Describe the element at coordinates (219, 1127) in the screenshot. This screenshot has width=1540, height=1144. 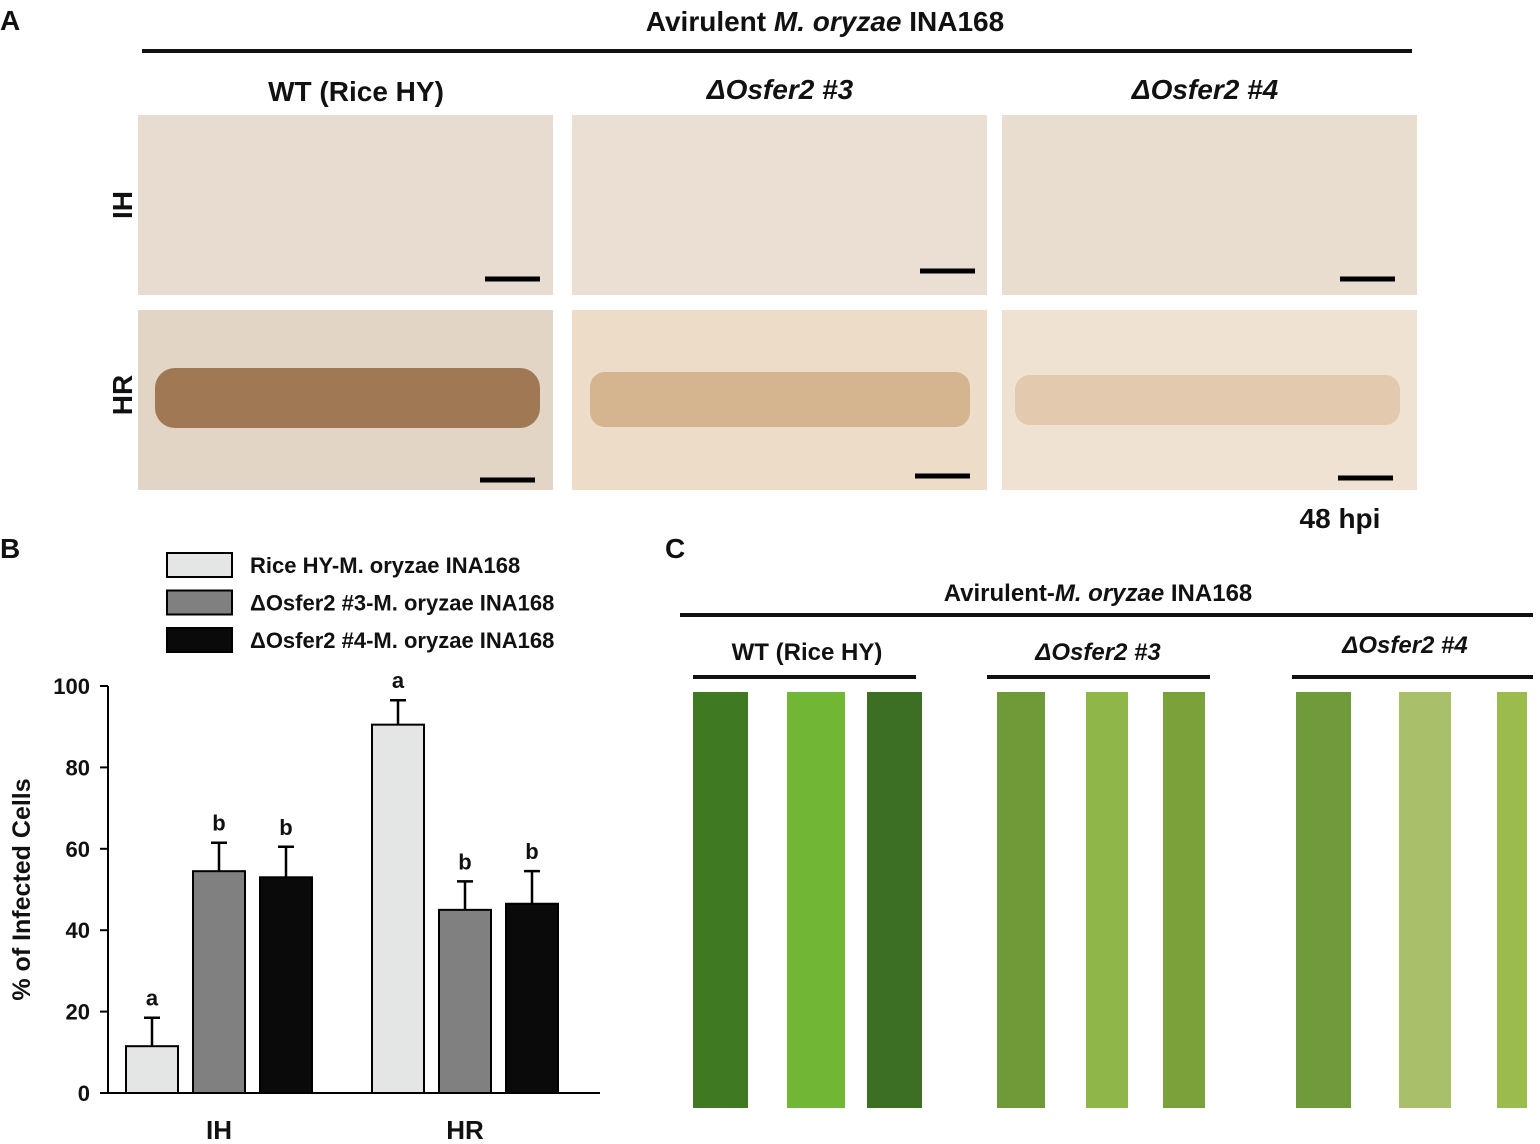
I see `x-tick-label: IH` at that location.